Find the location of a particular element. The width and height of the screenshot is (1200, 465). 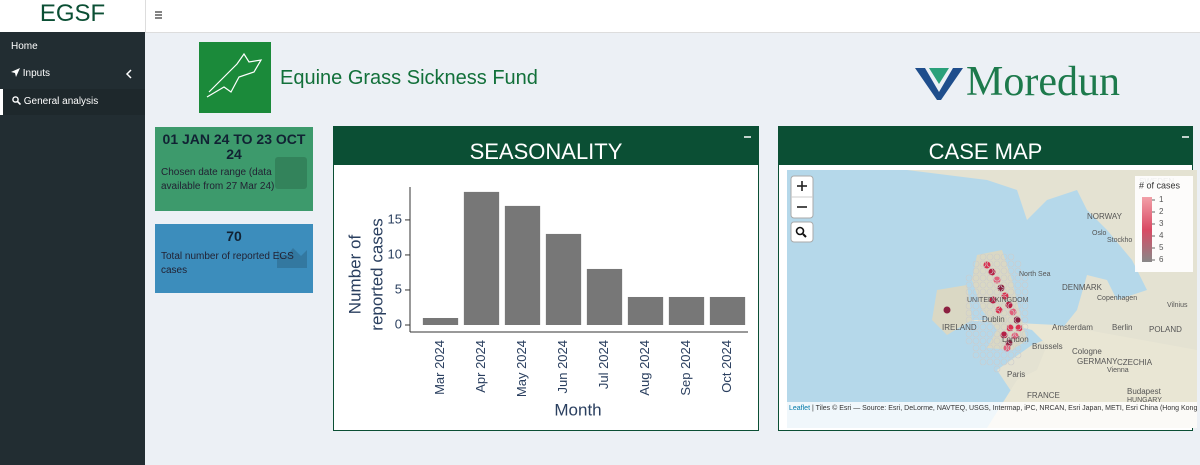

nav-inputs: Inputs is located at coordinates (72, 74).